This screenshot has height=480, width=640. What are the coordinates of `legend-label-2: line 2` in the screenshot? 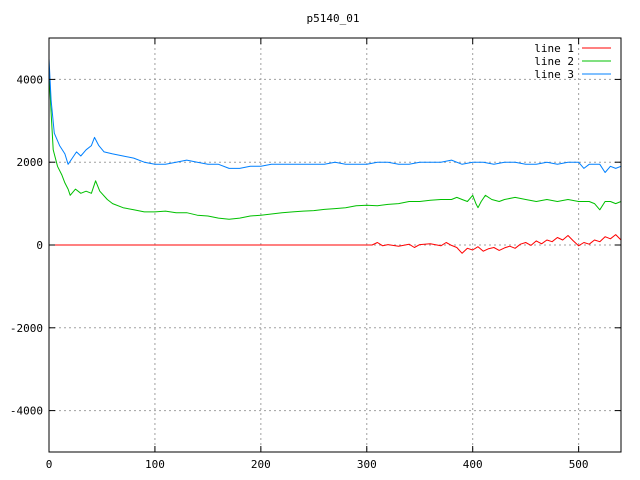 It's located at (554, 61).